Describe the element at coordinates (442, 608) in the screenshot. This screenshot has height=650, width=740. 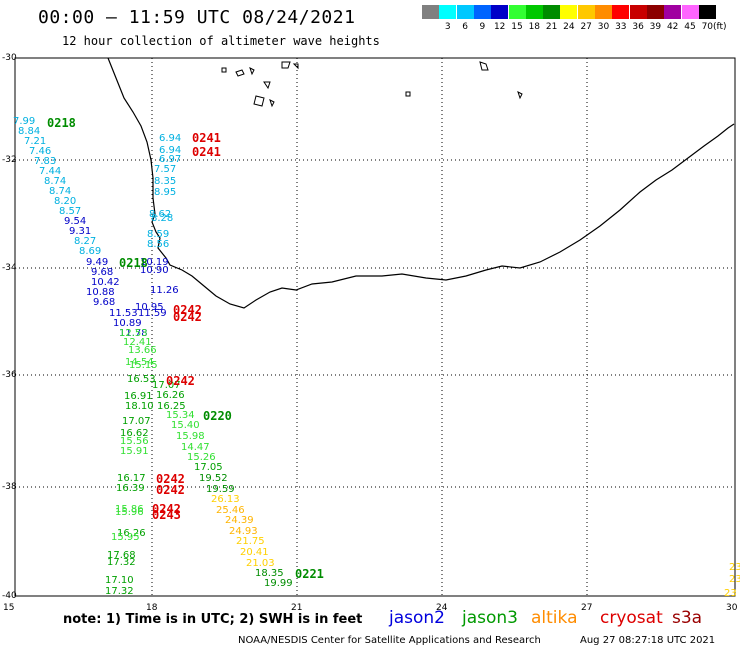
I see `longitude-label: 24` at that location.